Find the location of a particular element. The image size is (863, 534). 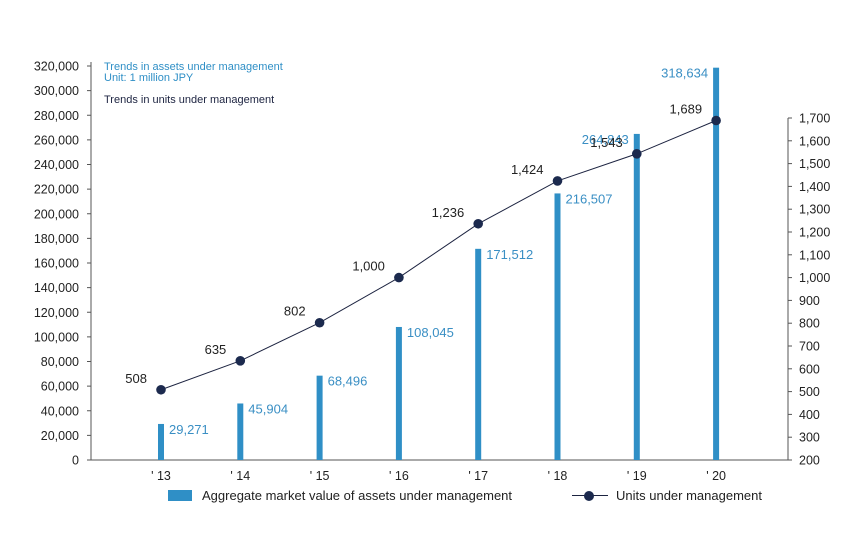

legend-line-swatch is located at coordinates (590, 496).